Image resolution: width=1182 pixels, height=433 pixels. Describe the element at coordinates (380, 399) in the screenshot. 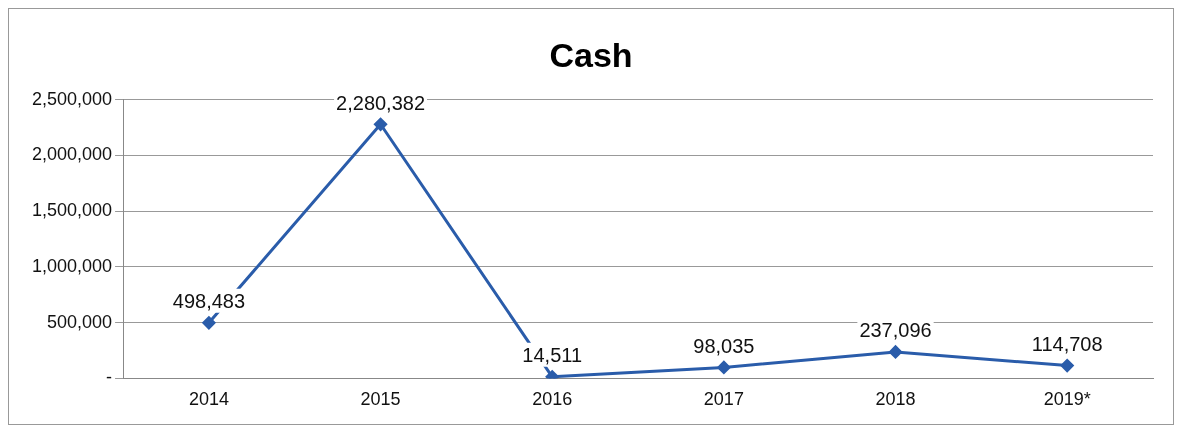

I see `x-tick-label: 2015` at that location.